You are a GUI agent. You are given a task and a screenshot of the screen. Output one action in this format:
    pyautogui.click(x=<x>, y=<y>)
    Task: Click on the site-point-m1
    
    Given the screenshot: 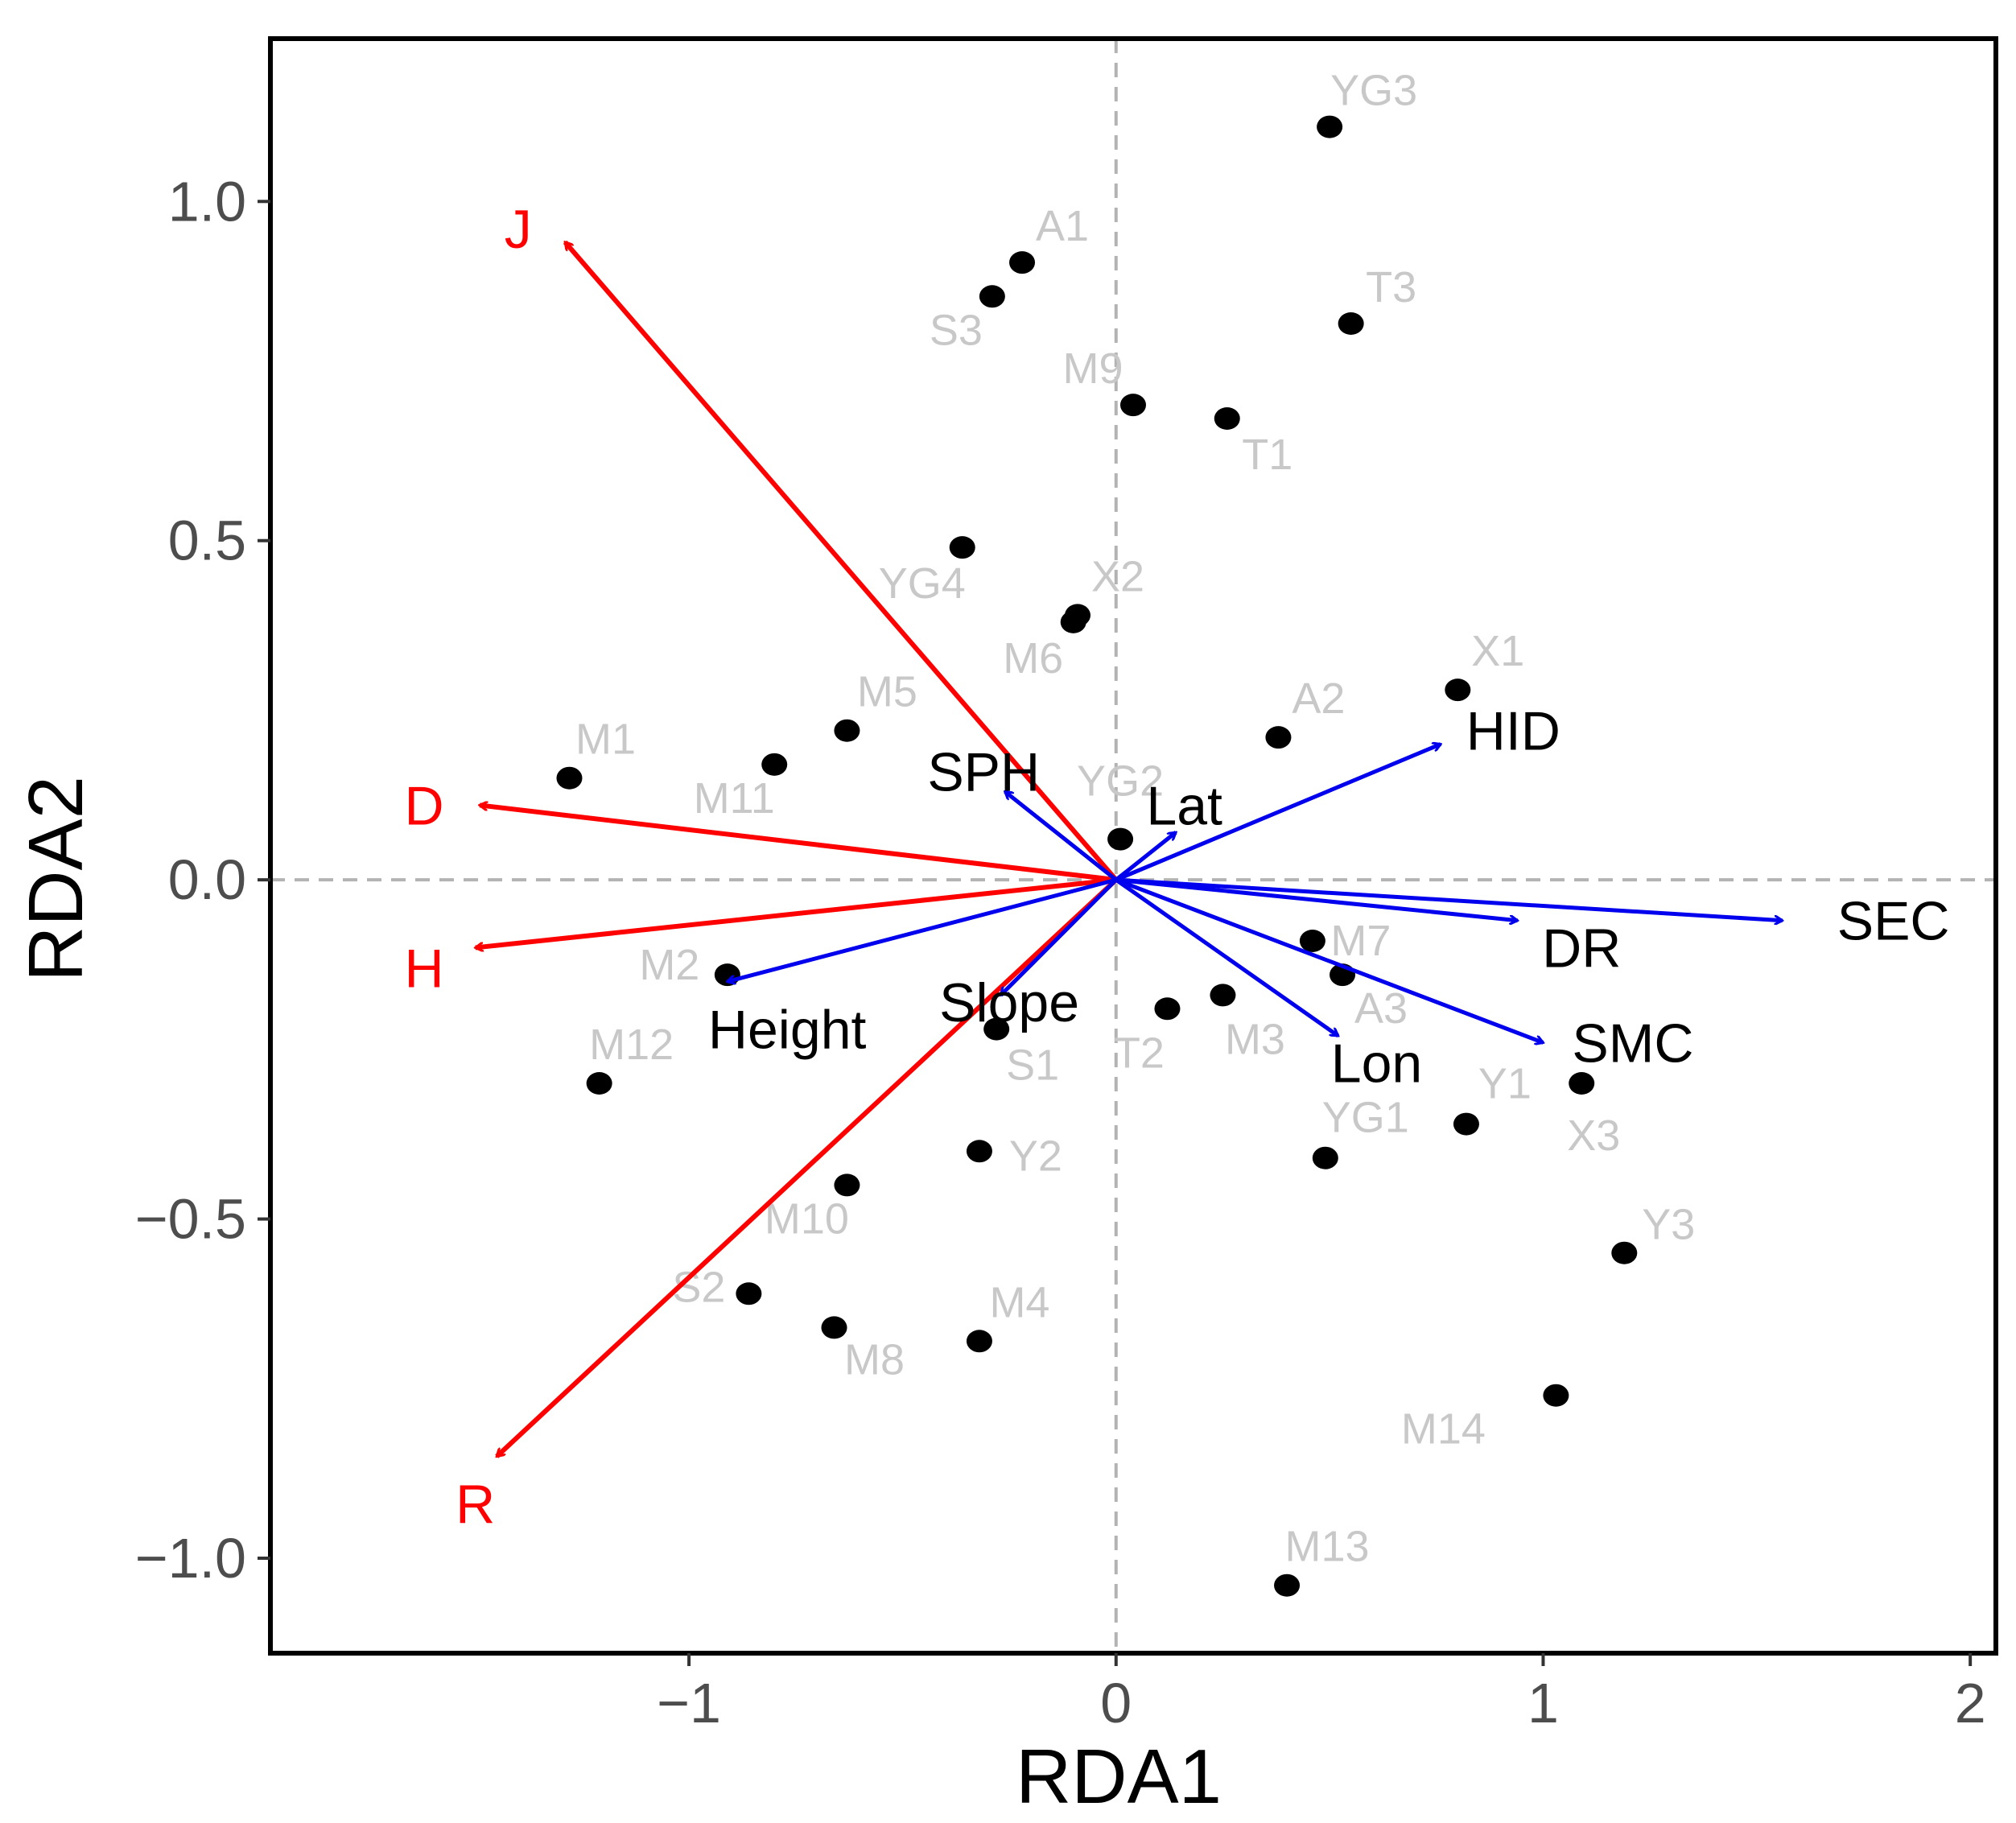 What is the action you would take?
    pyautogui.click(x=569, y=778)
    